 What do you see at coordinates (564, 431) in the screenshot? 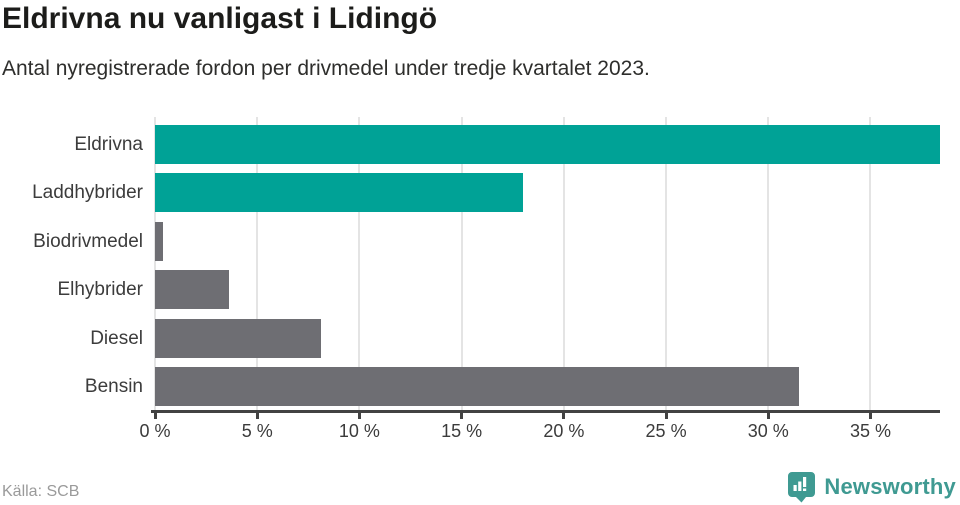
I see `x-axis-tick-label: 20 %` at bounding box center [564, 431].